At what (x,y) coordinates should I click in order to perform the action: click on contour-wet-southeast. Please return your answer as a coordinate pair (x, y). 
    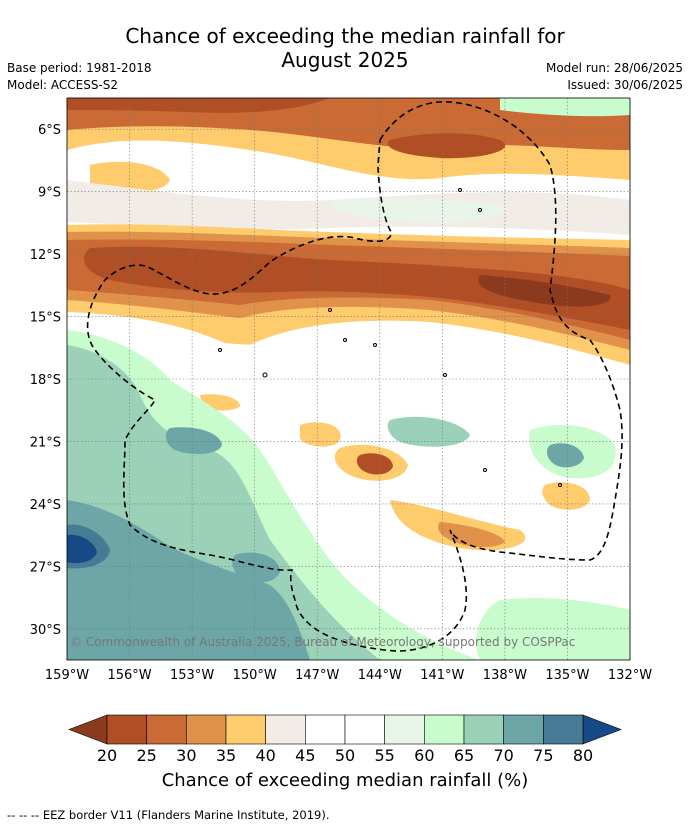
    Looking at the image, I should click on (553, 629).